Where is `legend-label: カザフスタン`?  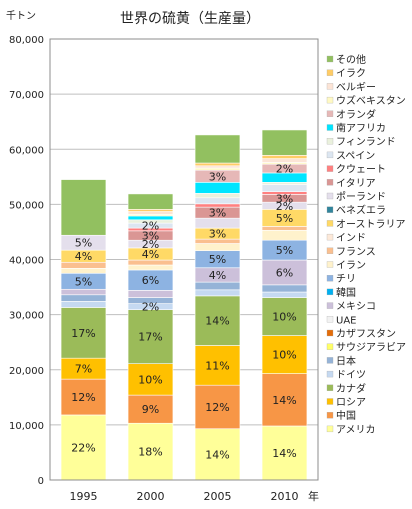 legend-label: カザフスタン is located at coordinates (366, 334).